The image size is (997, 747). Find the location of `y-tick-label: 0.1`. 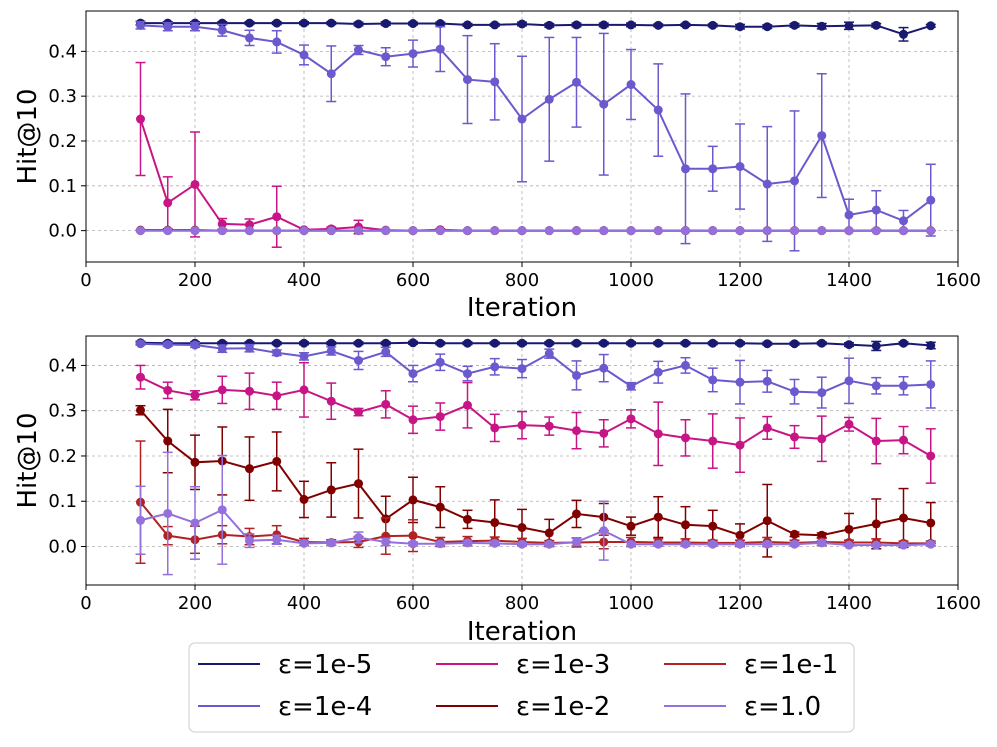

y-tick-label: 0.1 is located at coordinates (62, 186).